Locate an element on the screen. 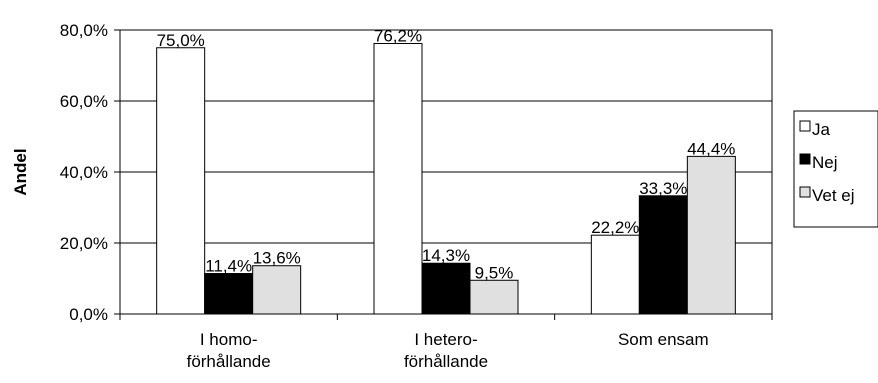  legend-label: Vet ej is located at coordinates (833, 195).